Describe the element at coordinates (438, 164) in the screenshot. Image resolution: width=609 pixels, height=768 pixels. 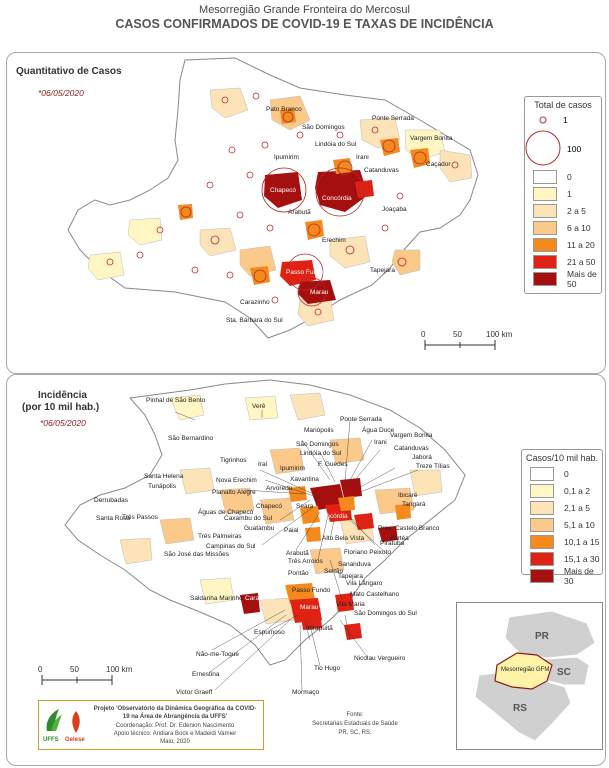
I see `place-label: Caçador` at that location.